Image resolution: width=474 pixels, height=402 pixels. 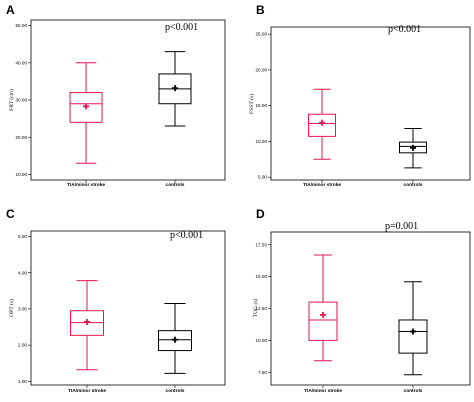 What do you see at coordinates (251, 104) in the screenshot?
I see `y-axis-label: FSST (s)` at bounding box center [251, 104].